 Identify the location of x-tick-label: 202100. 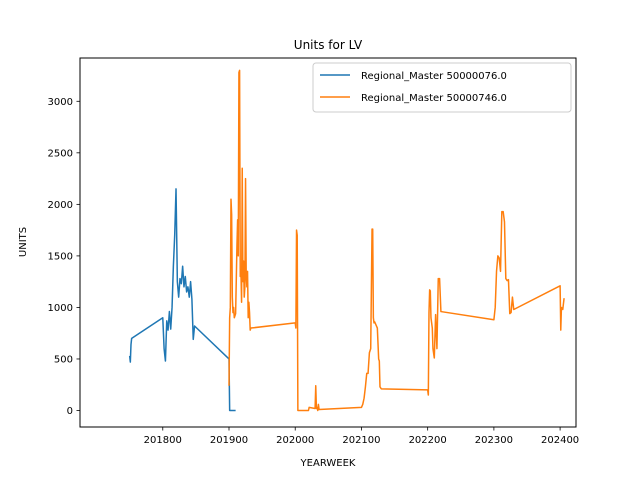
(361, 440).